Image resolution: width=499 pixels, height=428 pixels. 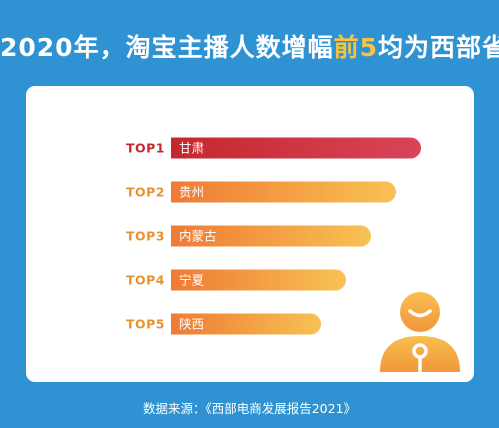 What do you see at coordinates (296, 148) in the screenshot?
I see `bar: 甘肃` at bounding box center [296, 148].